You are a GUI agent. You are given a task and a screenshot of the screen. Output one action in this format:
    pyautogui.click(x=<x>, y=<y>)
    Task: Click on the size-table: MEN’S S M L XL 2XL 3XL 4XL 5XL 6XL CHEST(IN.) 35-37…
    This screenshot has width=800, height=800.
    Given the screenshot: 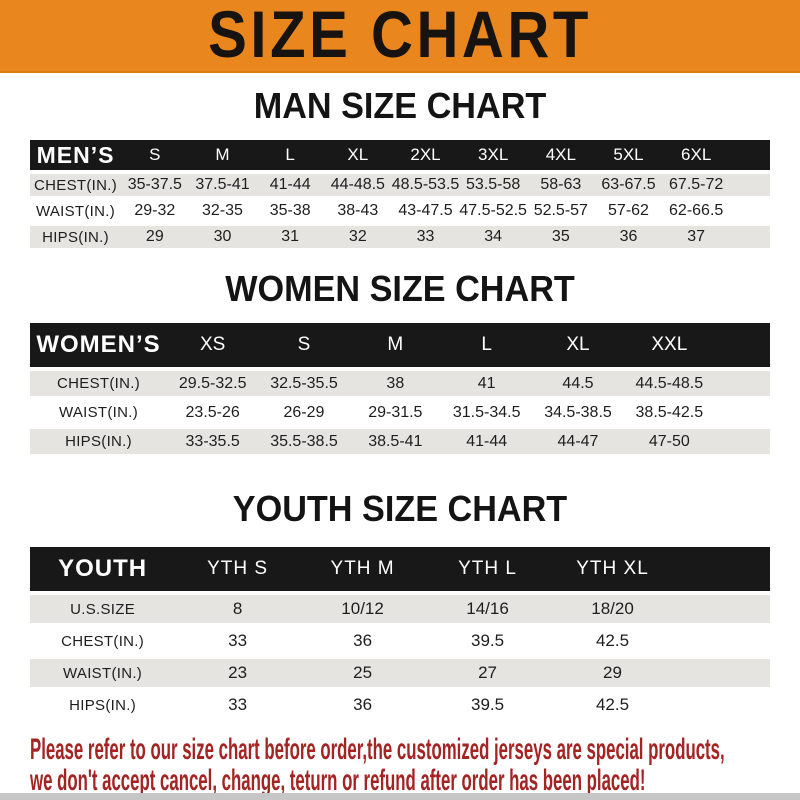 What is the action you would take?
    pyautogui.click(x=400, y=194)
    